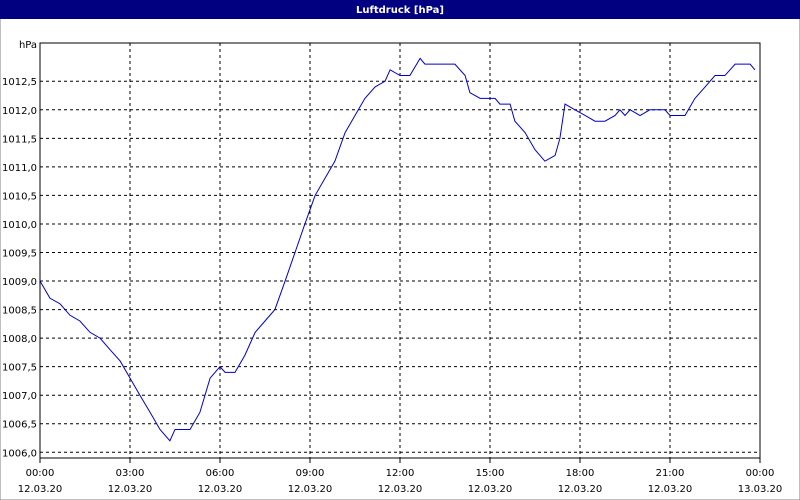 This screenshot has width=800, height=500. What do you see at coordinates (19, 453) in the screenshot?
I see `y-tick-label: 1006,0` at bounding box center [19, 453].